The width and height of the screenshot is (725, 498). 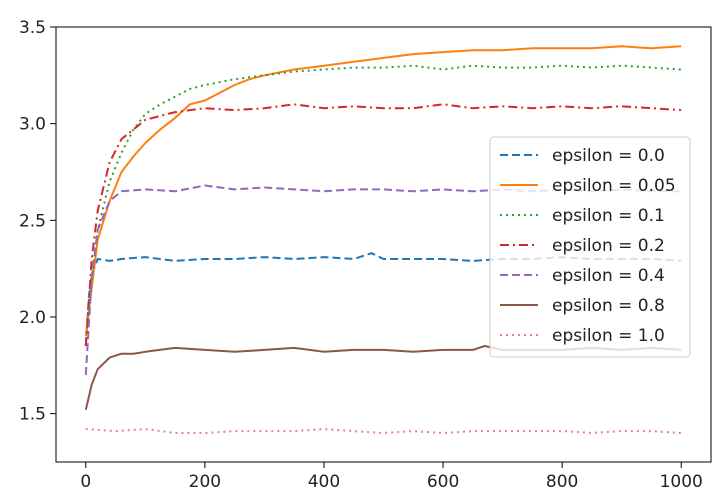 What do you see at coordinates (85, 482) in the screenshot?
I see `x-tick-label: 0` at bounding box center [85, 482].